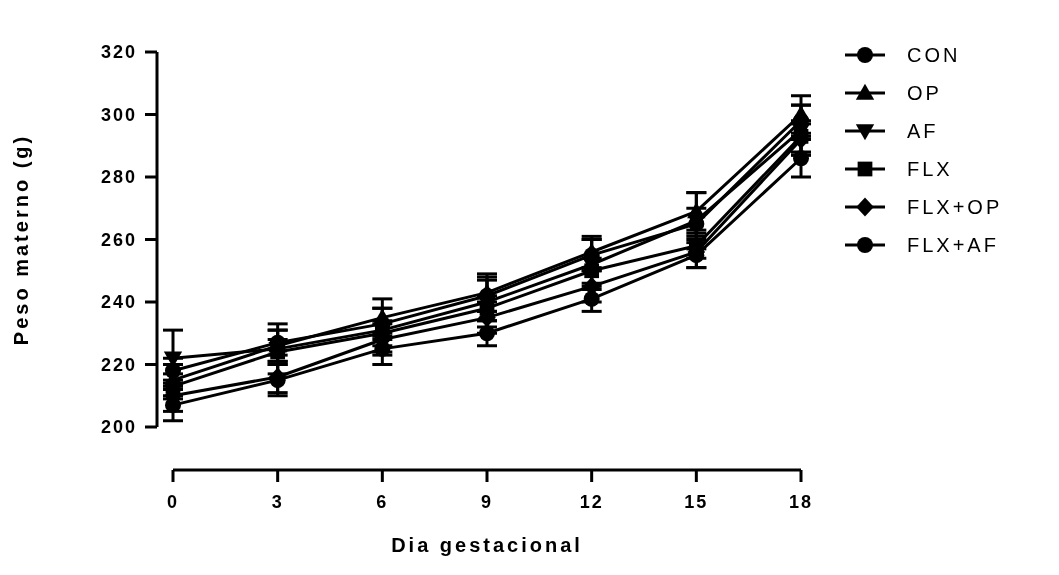  What do you see at coordinates (118, 177) in the screenshot?
I see `y-tick-label: 280` at bounding box center [118, 177].